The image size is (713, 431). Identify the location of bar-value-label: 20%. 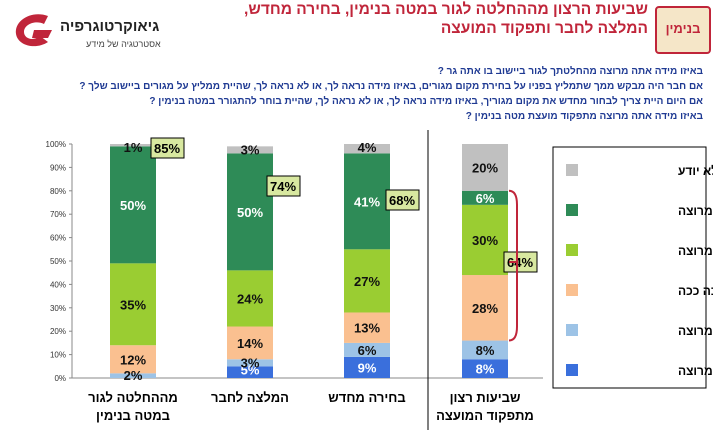
(485, 167).